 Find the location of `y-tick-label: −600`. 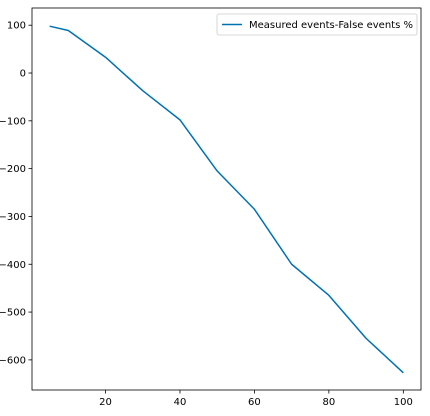

y-tick-label: −600 is located at coordinates (13, 360).